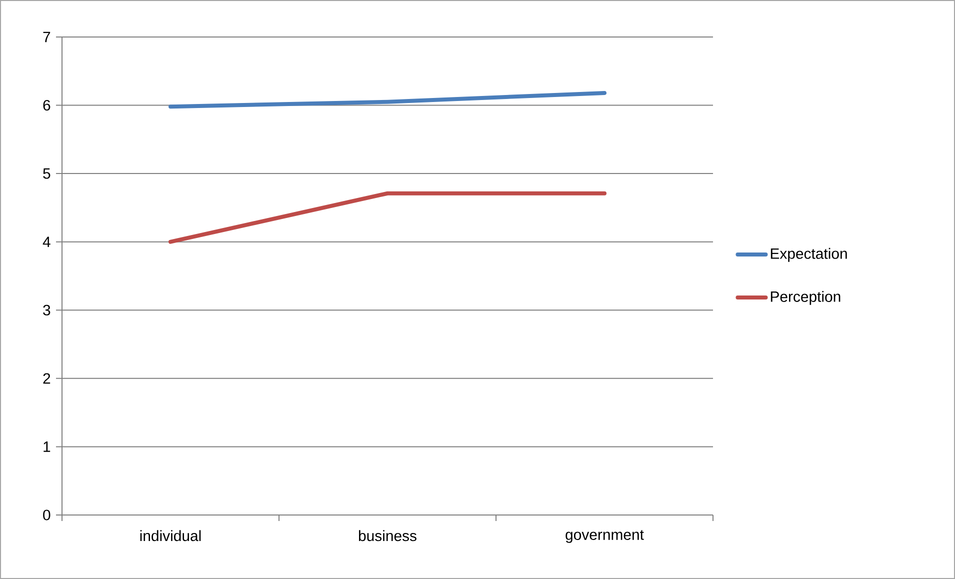 Image resolution: width=955 pixels, height=579 pixels. Describe the element at coordinates (46, 378) in the screenshot. I see `y-tick-label: 2` at that location.